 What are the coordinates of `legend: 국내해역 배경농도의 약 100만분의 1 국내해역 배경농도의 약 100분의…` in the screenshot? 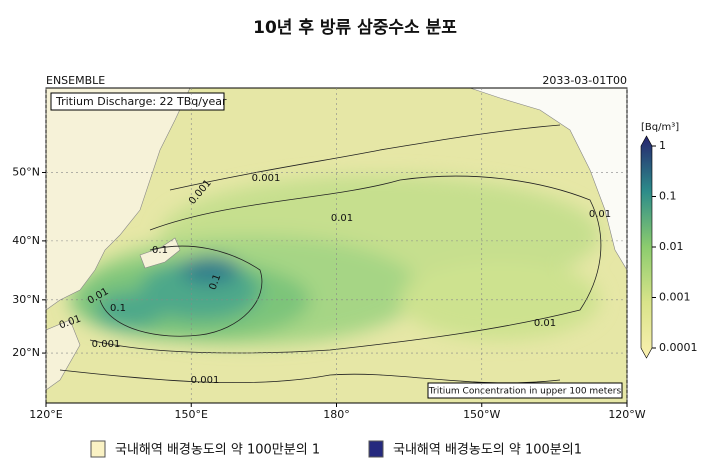 It's located at (336, 449).